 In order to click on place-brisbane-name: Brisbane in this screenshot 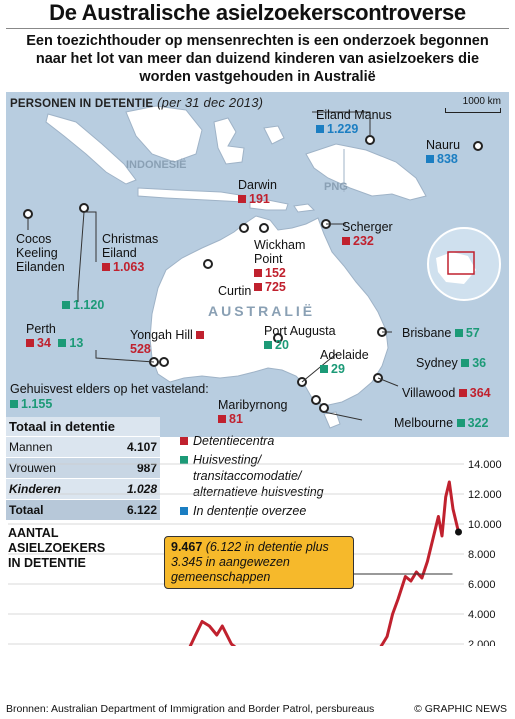, I will do `click(427, 333)`.